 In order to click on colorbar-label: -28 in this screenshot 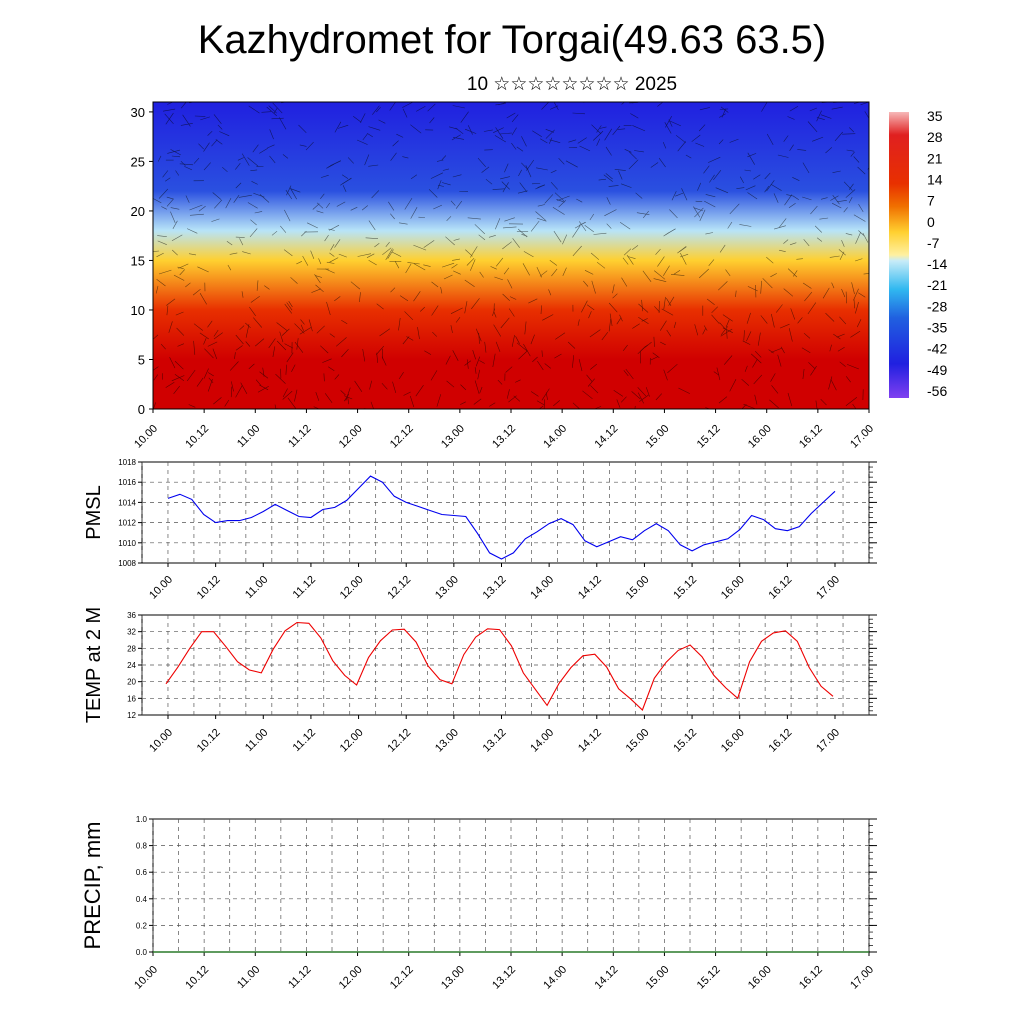, I will do `click(937, 306)`.